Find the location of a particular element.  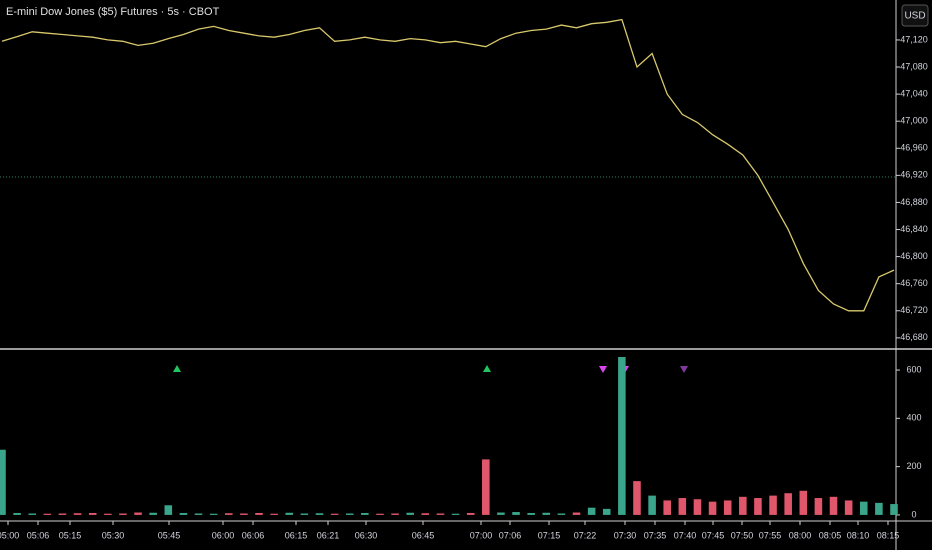

x-tick-label: 07:22 is located at coordinates (585, 535).